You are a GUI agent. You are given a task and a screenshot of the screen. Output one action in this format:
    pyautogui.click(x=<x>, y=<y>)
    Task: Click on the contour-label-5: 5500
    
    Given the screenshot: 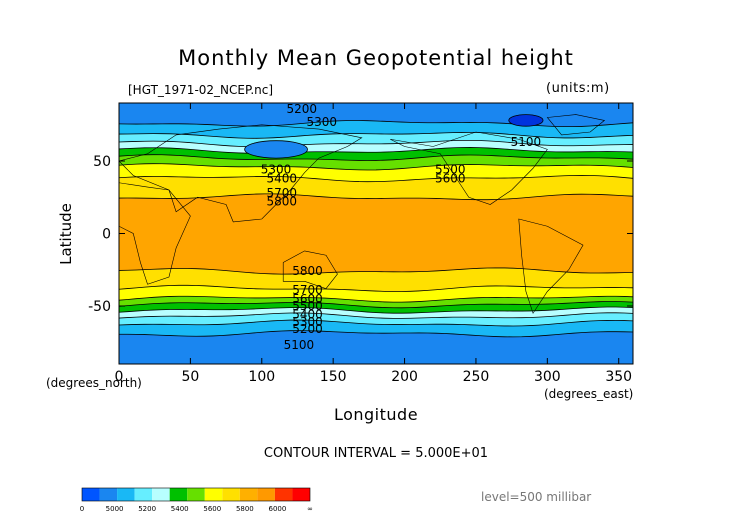 What is the action you would take?
    pyautogui.click(x=450, y=170)
    